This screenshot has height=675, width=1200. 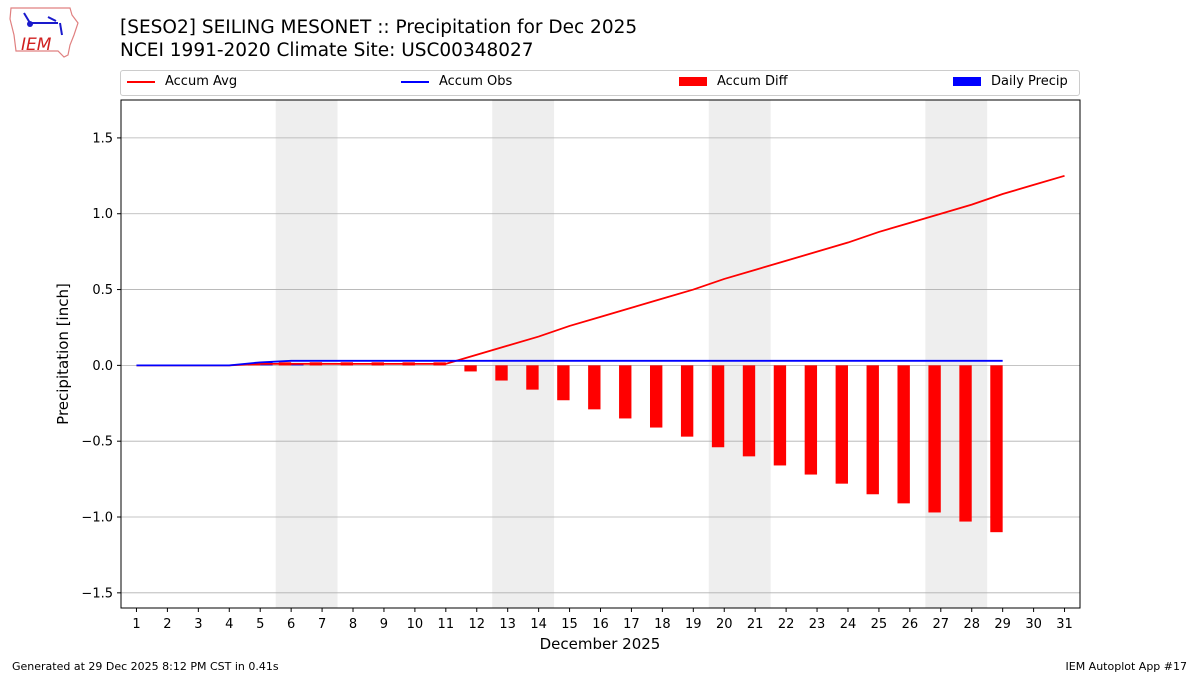 I want to click on y-axis-label: Precipitation [inch], so click(x=63, y=354).